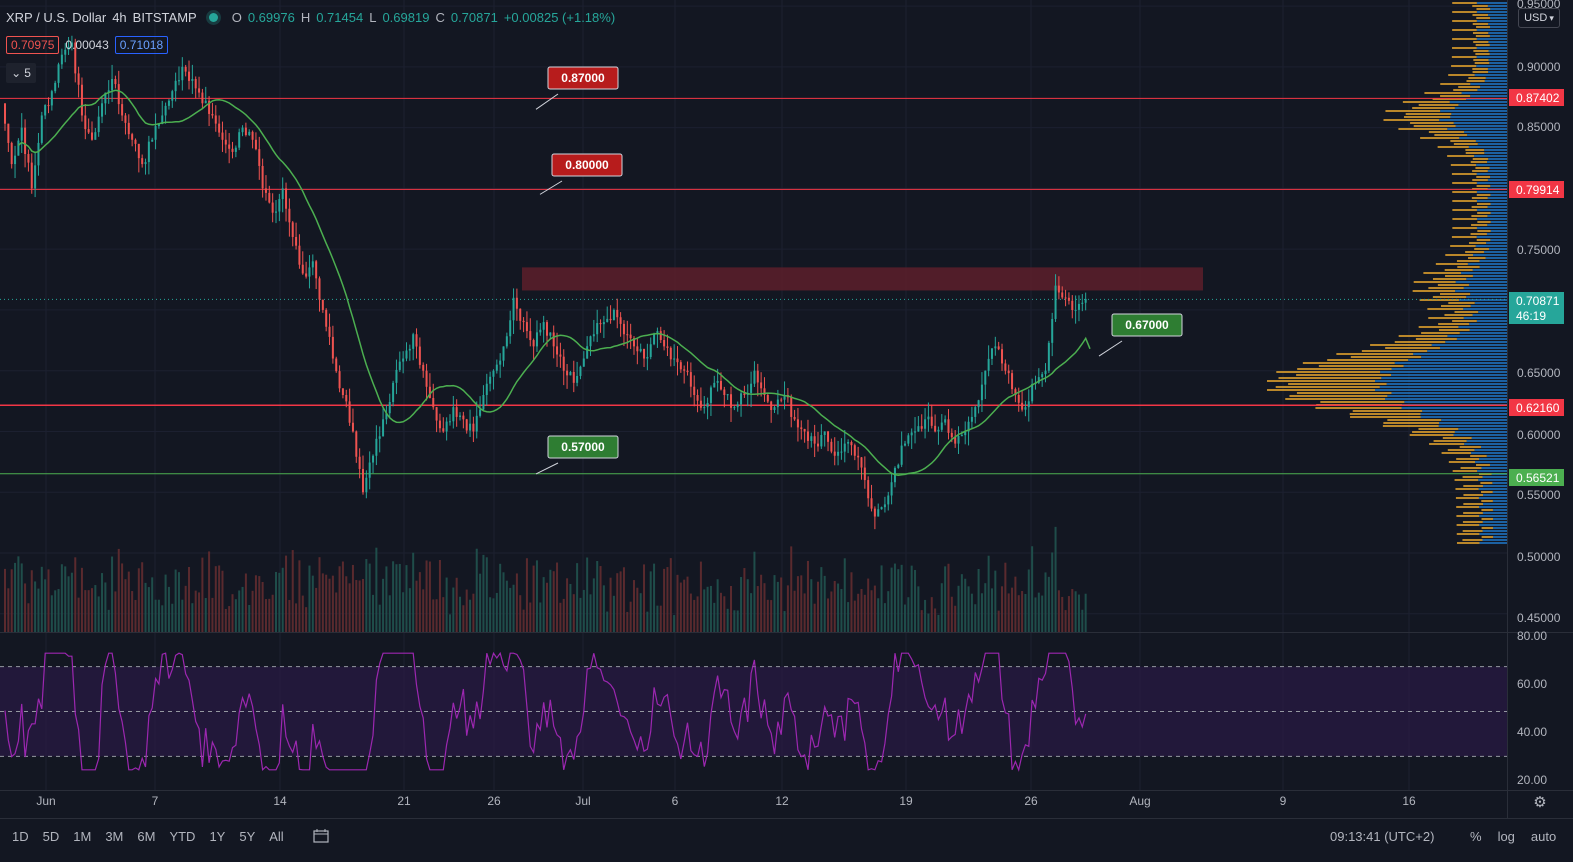  What do you see at coordinates (1543, 836) in the screenshot?
I see `auto-scale-button: auto` at bounding box center [1543, 836].